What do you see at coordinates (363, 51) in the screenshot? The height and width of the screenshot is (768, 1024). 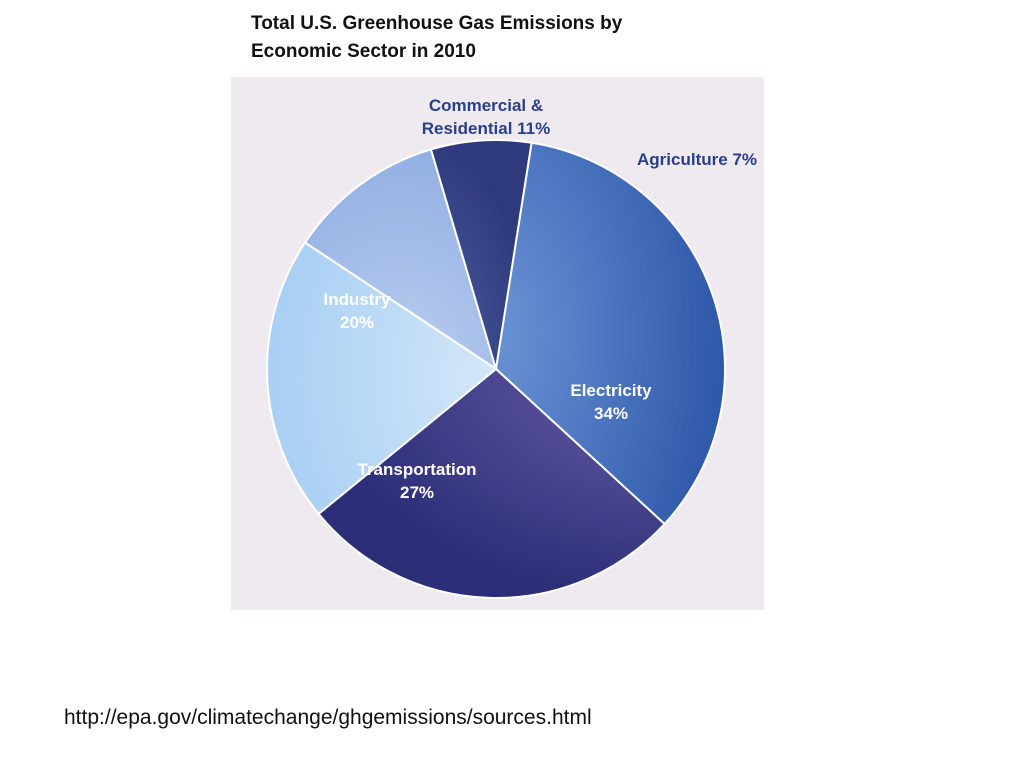 I see `chart-title-line-2: Economic Sector in 2010` at bounding box center [363, 51].